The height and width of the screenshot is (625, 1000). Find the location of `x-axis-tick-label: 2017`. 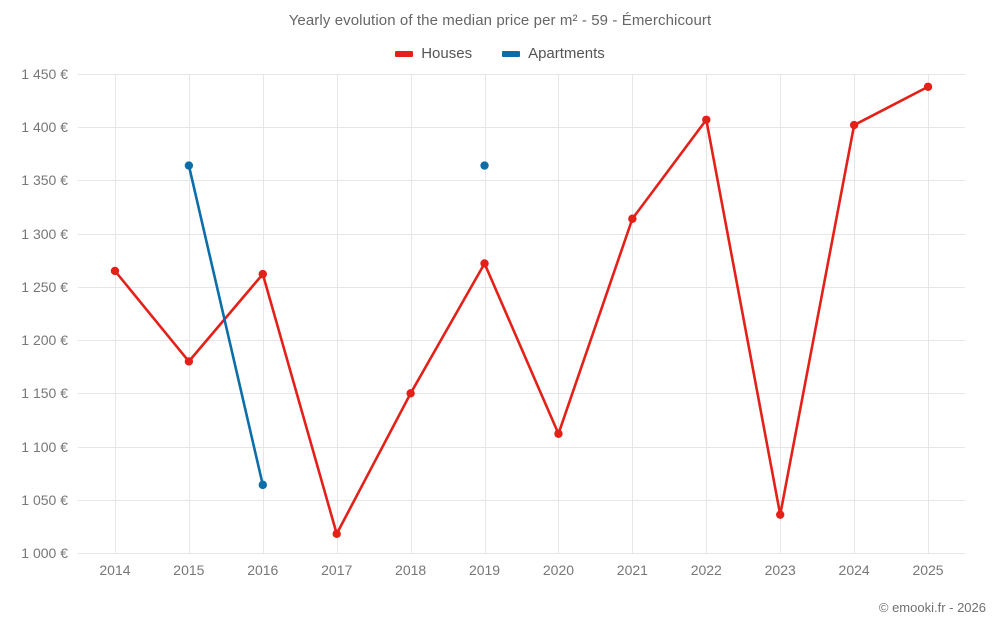

x-axis-tick-label: 2017 is located at coordinates (337, 570).